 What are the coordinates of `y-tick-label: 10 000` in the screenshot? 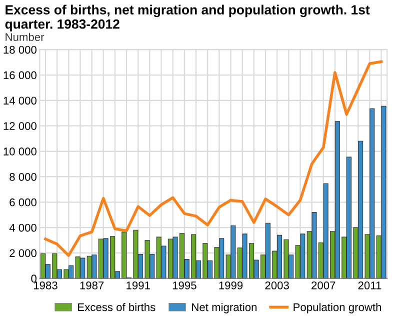 It's located at (20, 152).